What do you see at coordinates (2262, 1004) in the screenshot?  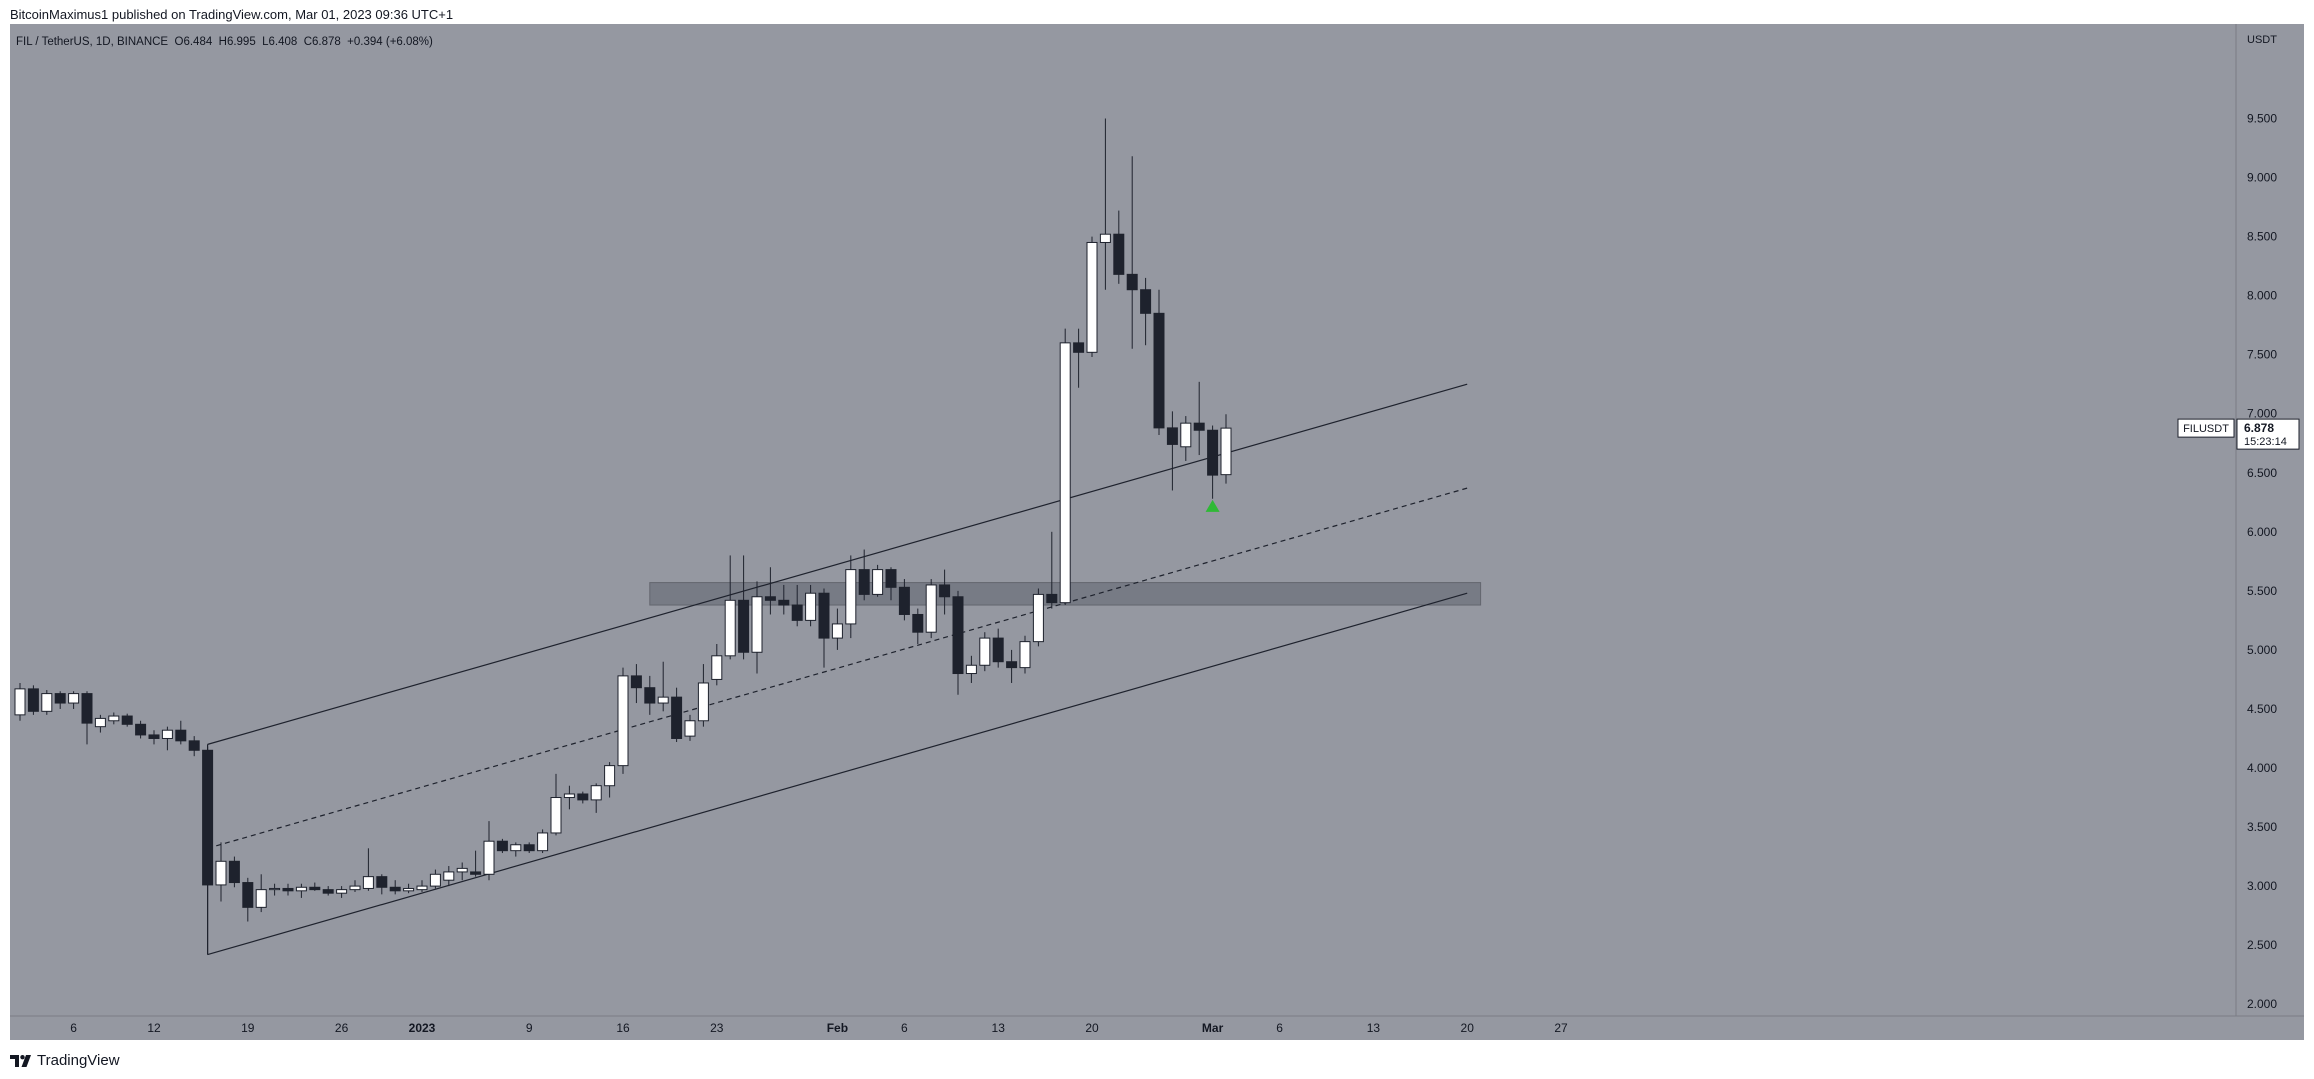 I see `price-axis-tick: 2.000` at bounding box center [2262, 1004].